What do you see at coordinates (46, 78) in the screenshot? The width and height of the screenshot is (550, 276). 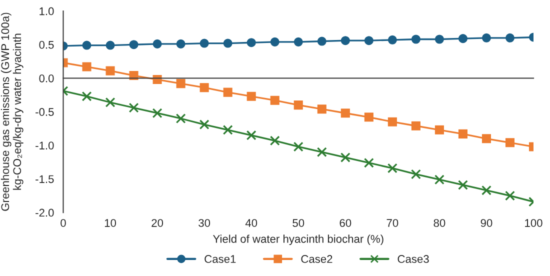 I see `y-tick-label: 0.0` at bounding box center [46, 78].